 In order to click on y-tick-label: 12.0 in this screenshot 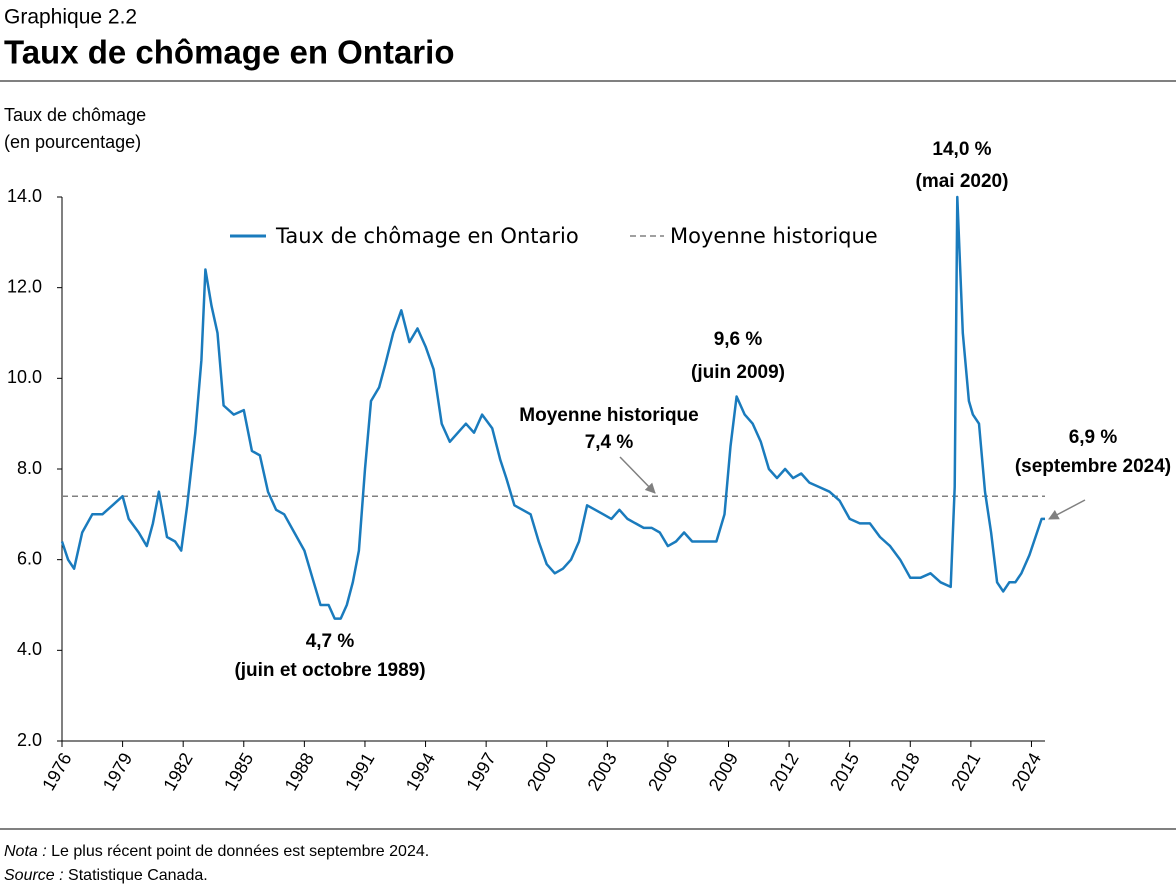, I will do `click(24, 286)`.